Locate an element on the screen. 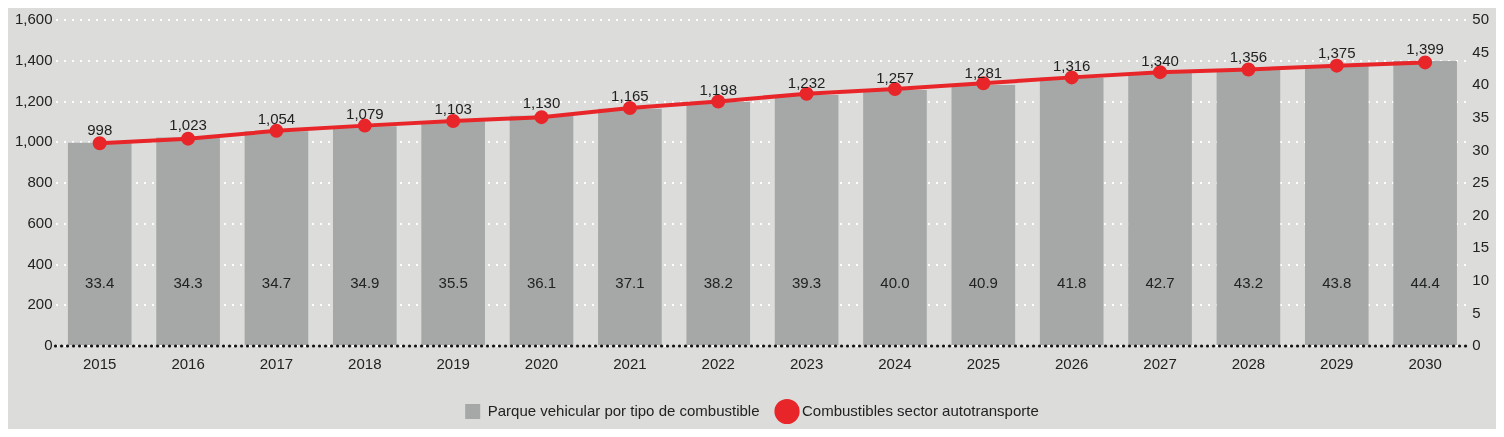  x-tick-label: 2028 is located at coordinates (1248, 364).